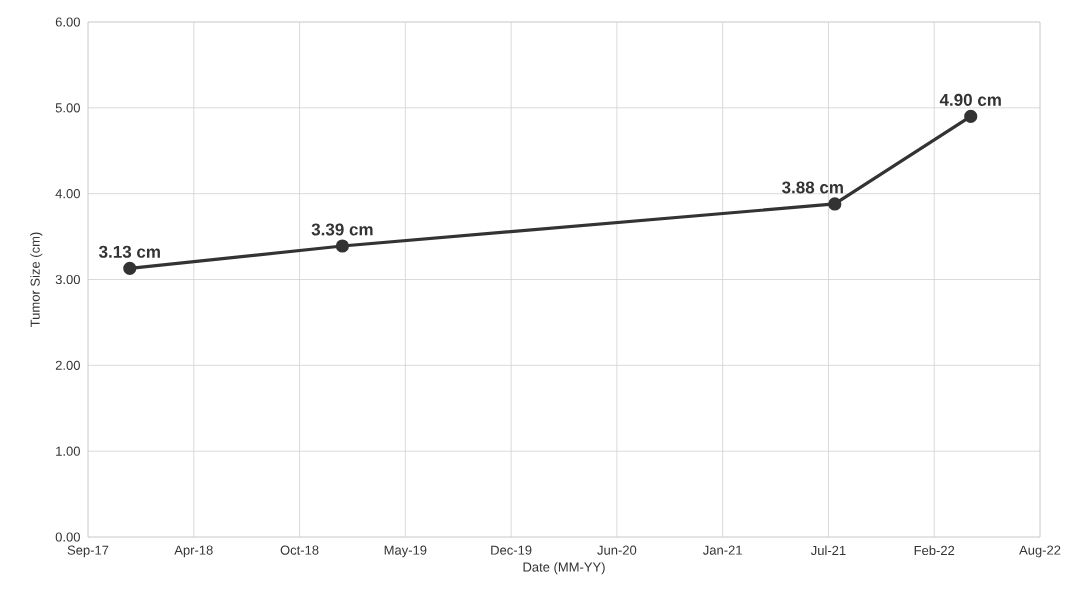  What do you see at coordinates (970, 99) in the screenshot?
I see `data-label: 4.90 cm` at bounding box center [970, 99].